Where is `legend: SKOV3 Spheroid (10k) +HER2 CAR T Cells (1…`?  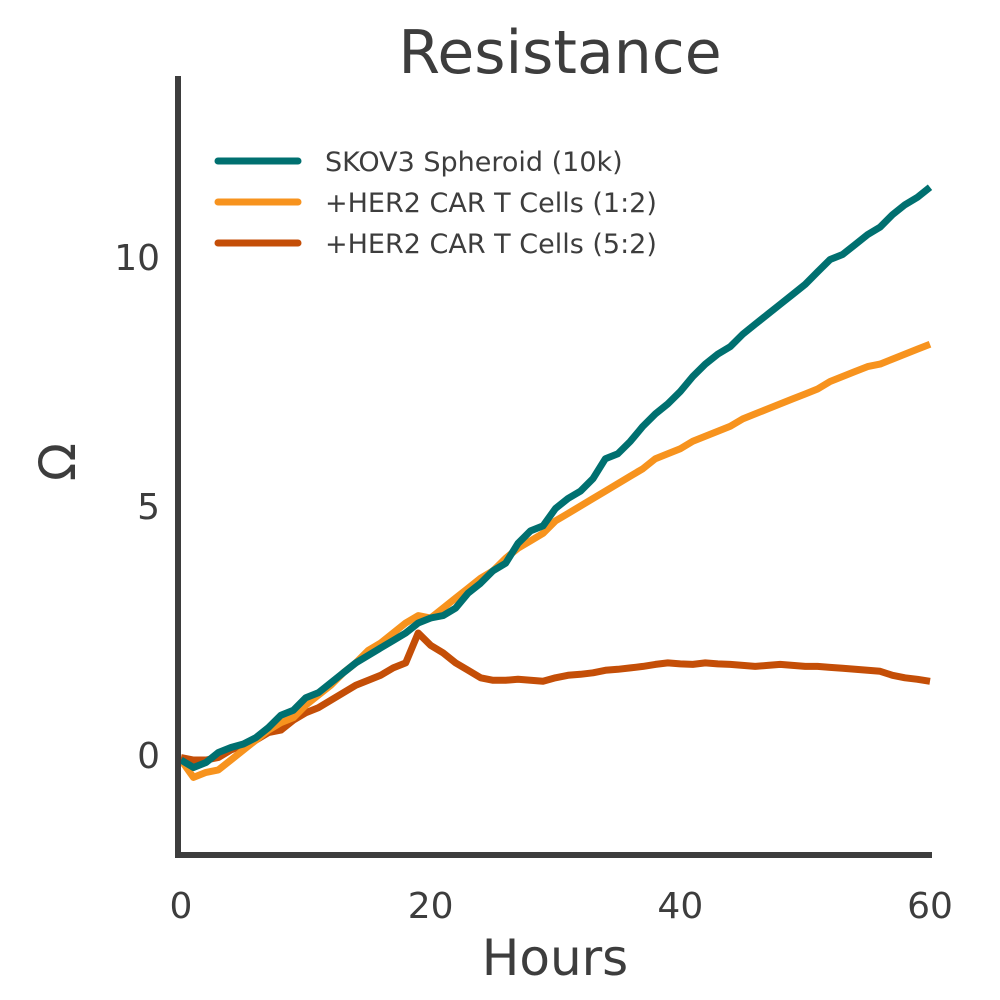 legend: SKOV3 Spheroid (10k) +HER2 CAR T Cells (1… is located at coordinates (435, 203).